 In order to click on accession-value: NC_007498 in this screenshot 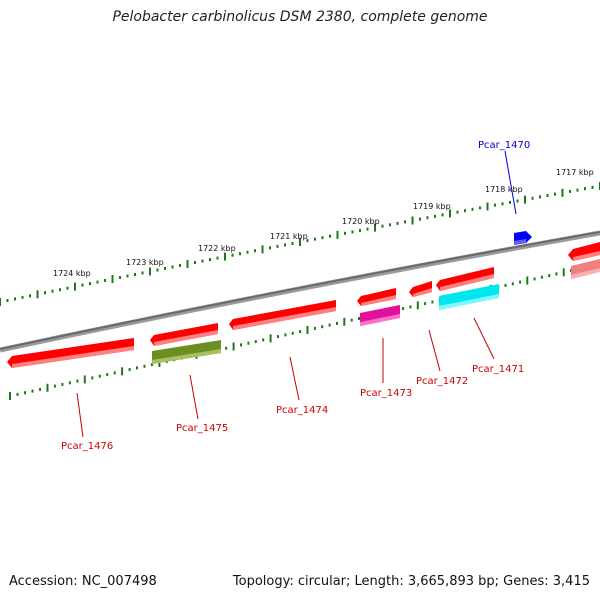, I will do `click(119, 581)`.